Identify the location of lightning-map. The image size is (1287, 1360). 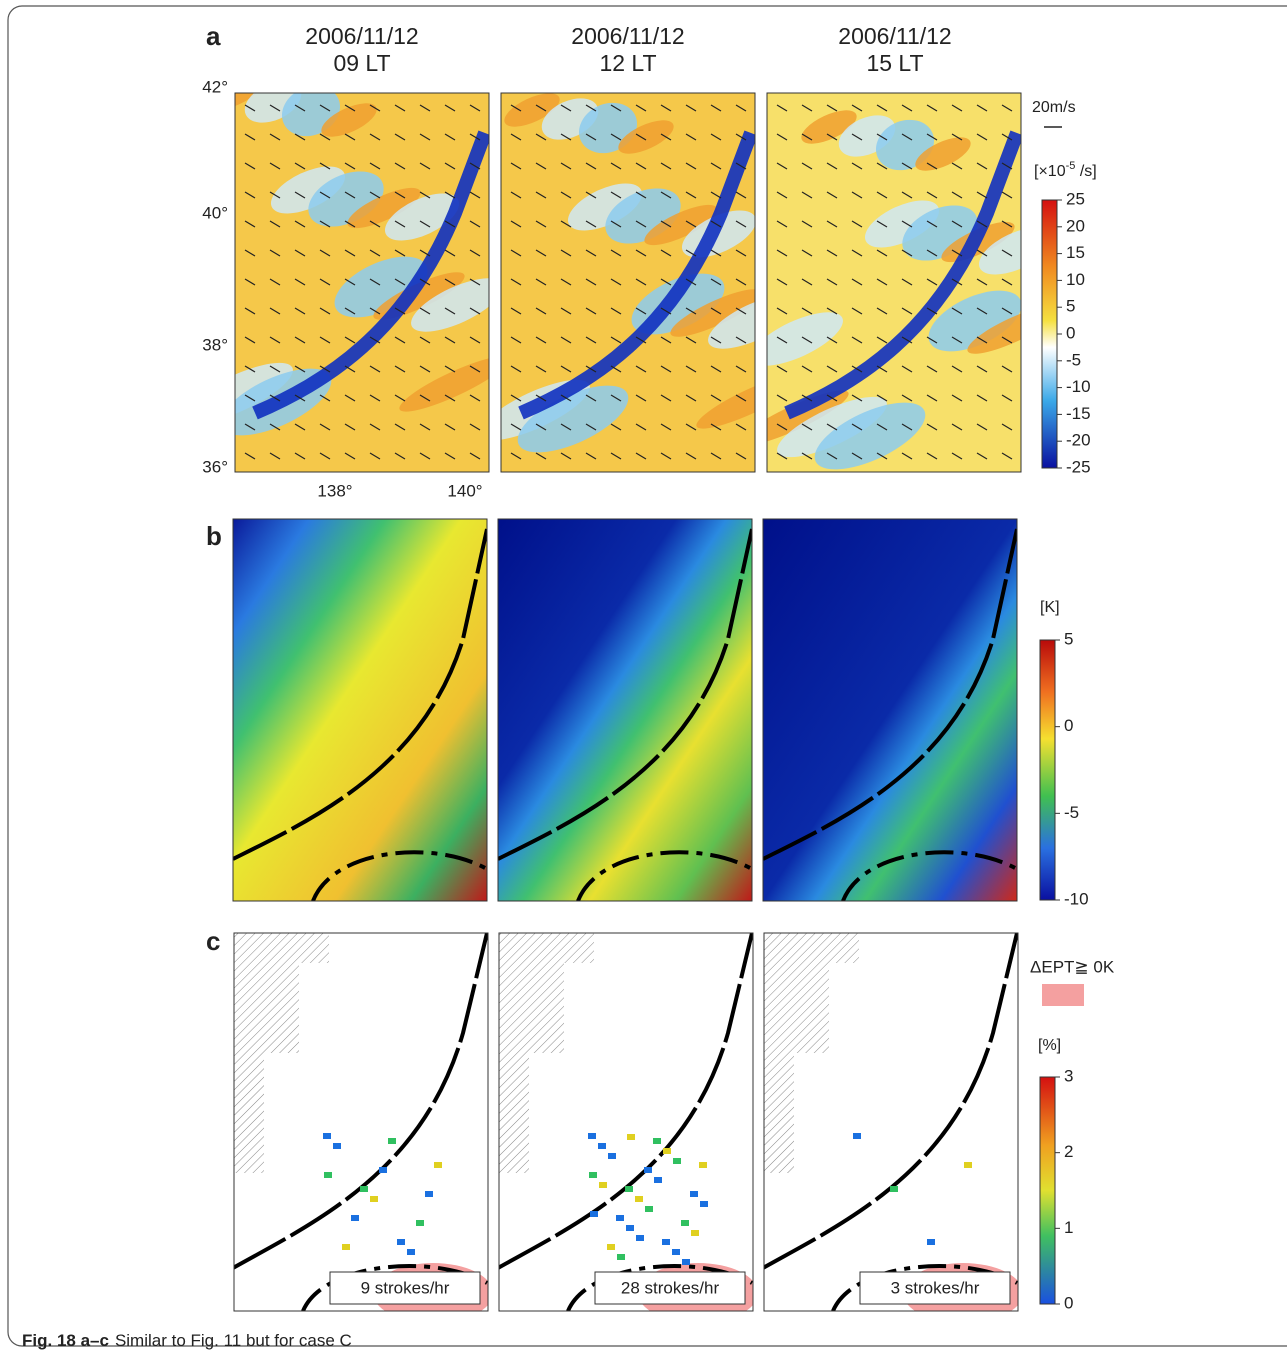
(626, 1122).